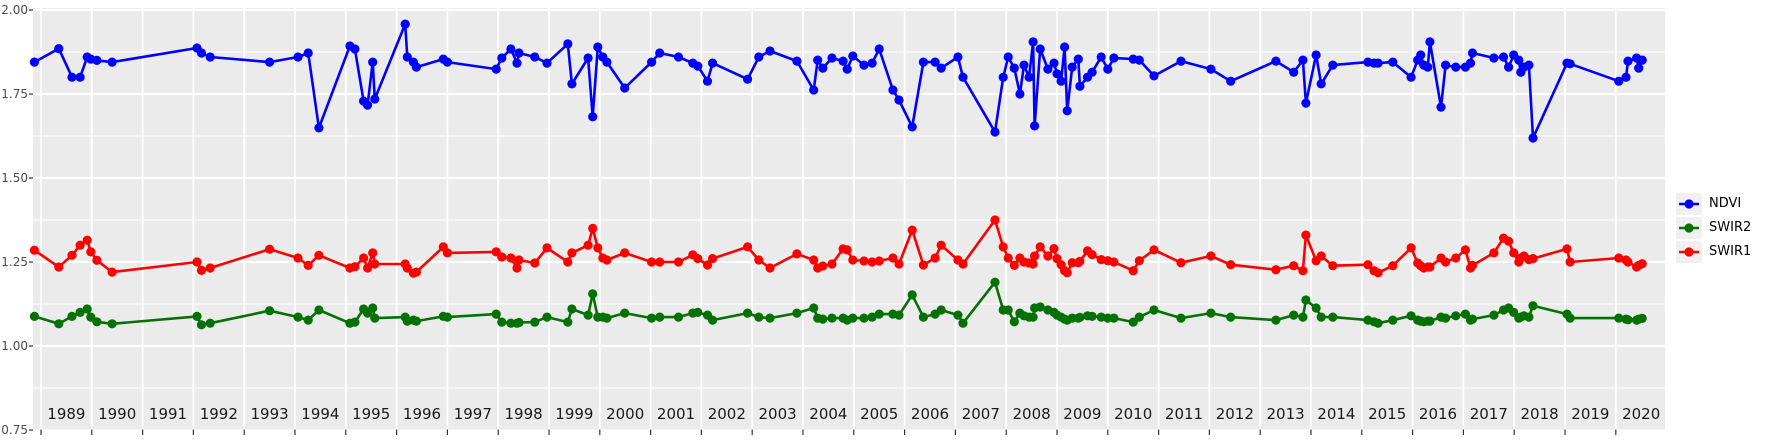 Image resolution: width=1773 pixels, height=442 pixels. What do you see at coordinates (727, 414) in the screenshot?
I see `x-axis-label-2002: 2002` at bounding box center [727, 414].